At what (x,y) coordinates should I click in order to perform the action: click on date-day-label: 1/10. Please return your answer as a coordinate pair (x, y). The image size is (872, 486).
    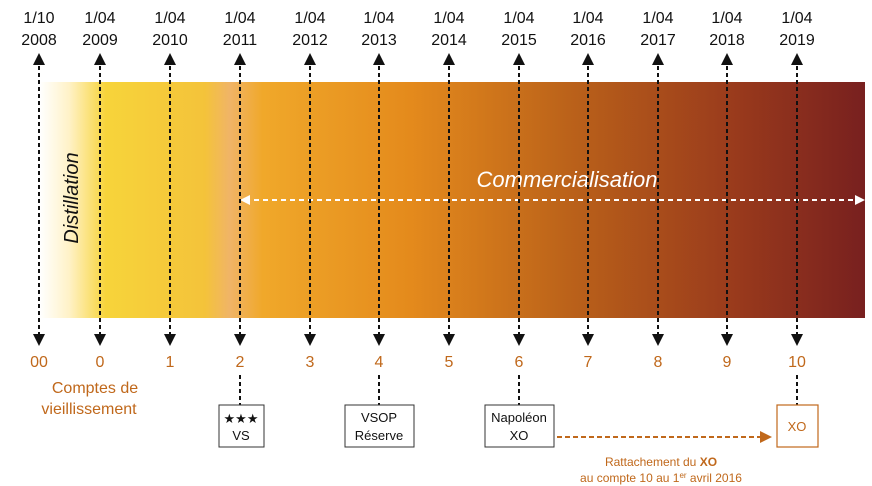
    Looking at the image, I should click on (38, 18).